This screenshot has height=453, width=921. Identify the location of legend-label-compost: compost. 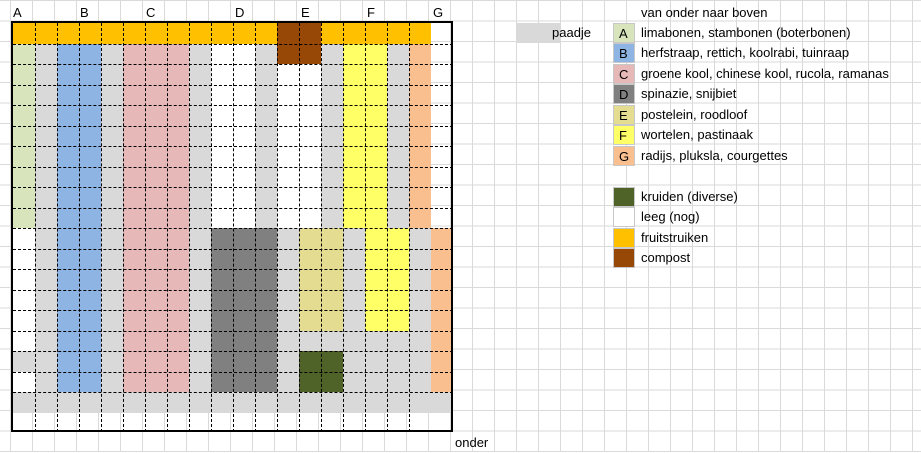
(666, 257).